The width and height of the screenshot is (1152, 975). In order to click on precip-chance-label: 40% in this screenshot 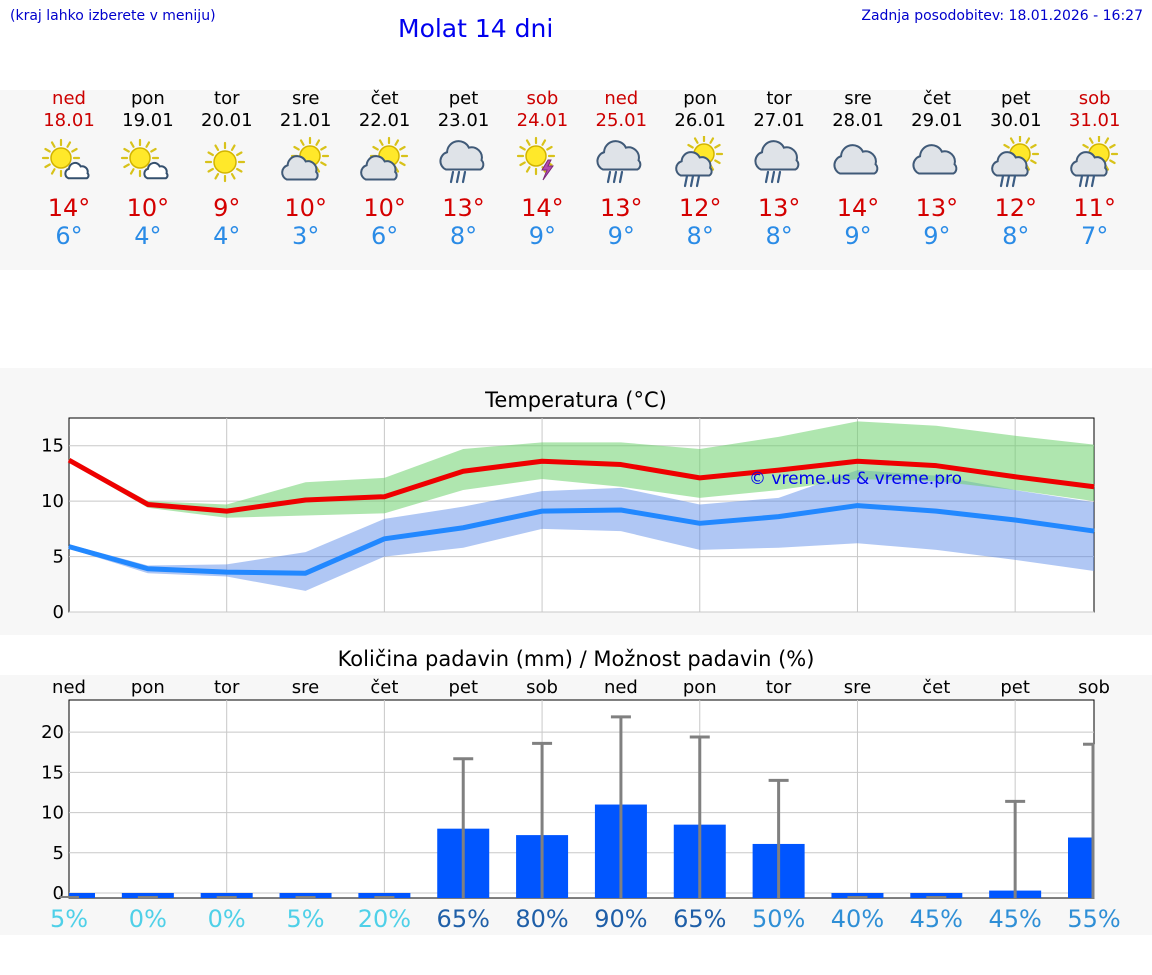, I will do `click(857, 919)`.